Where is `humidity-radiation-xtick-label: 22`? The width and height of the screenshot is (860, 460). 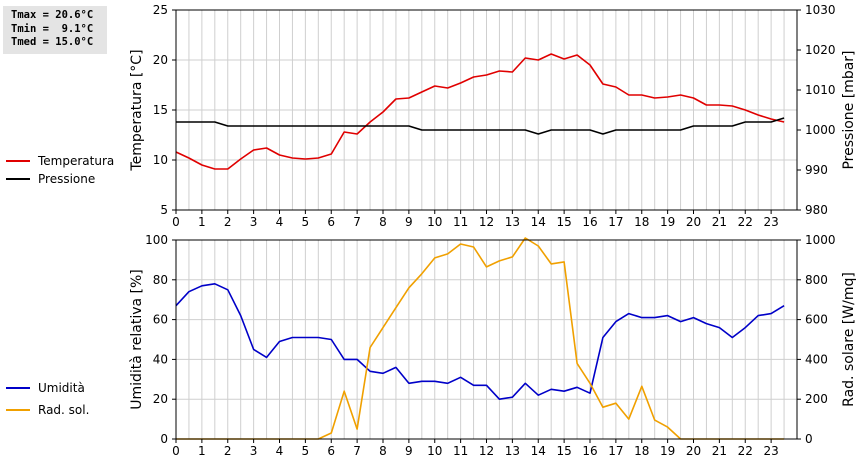 humidity-radiation-xtick-label: 22 is located at coordinates (745, 451).